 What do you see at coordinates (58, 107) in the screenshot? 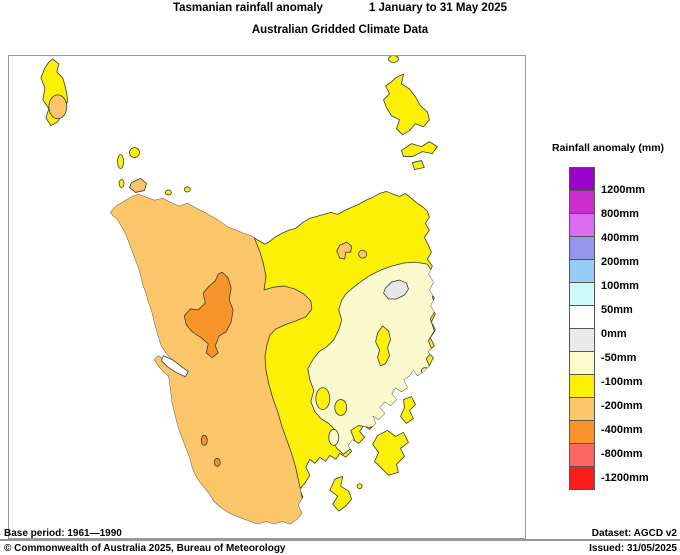
I see `king-island-orange-patch` at bounding box center [58, 107].